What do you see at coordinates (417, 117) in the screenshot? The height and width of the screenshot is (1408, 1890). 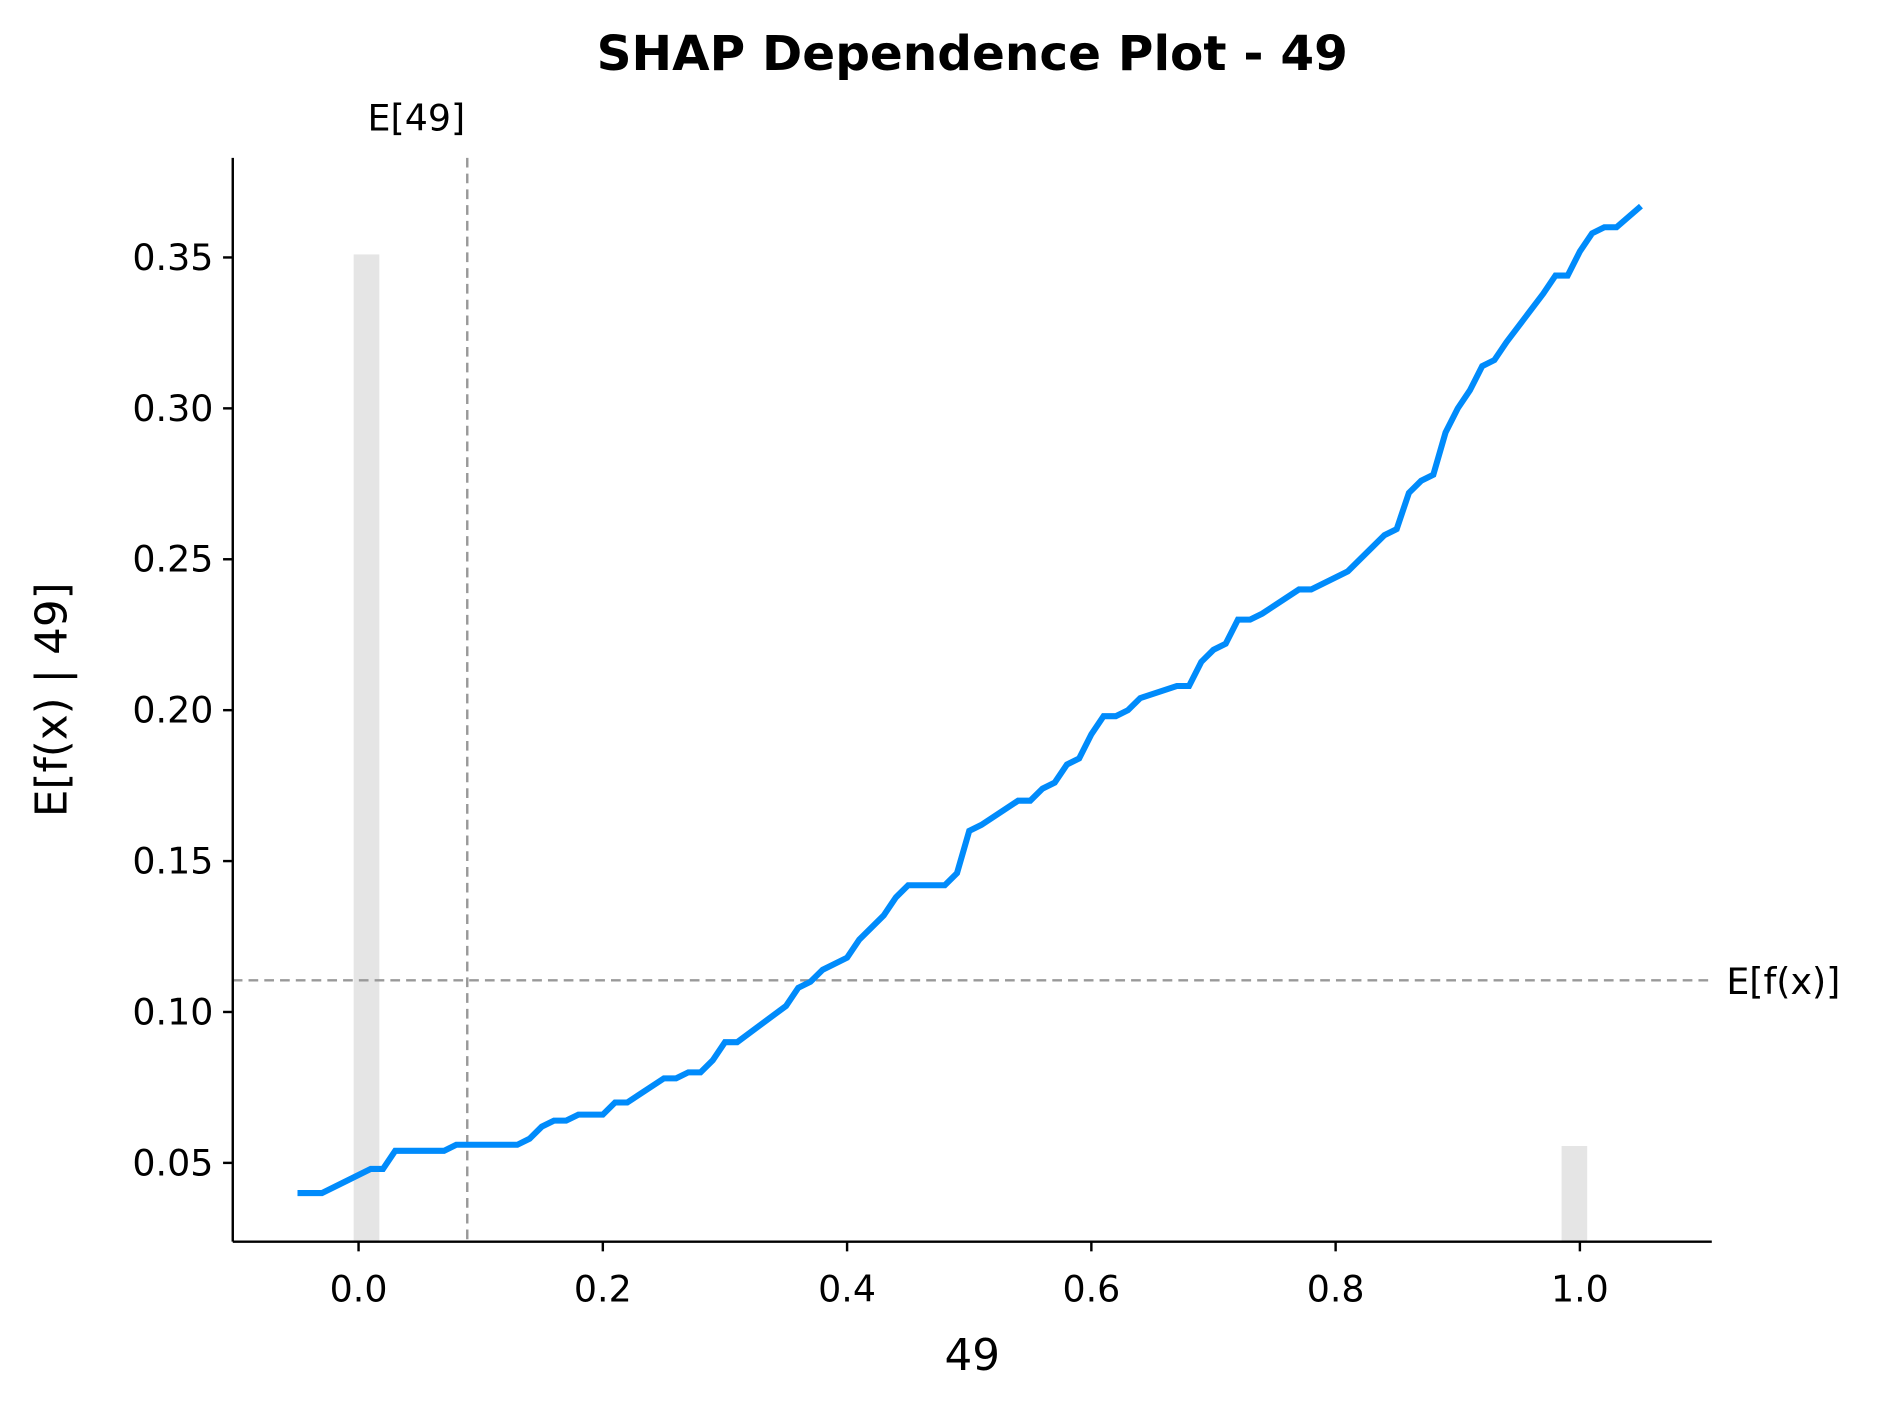 I see `feature-mean-label: E[49]` at bounding box center [417, 117].